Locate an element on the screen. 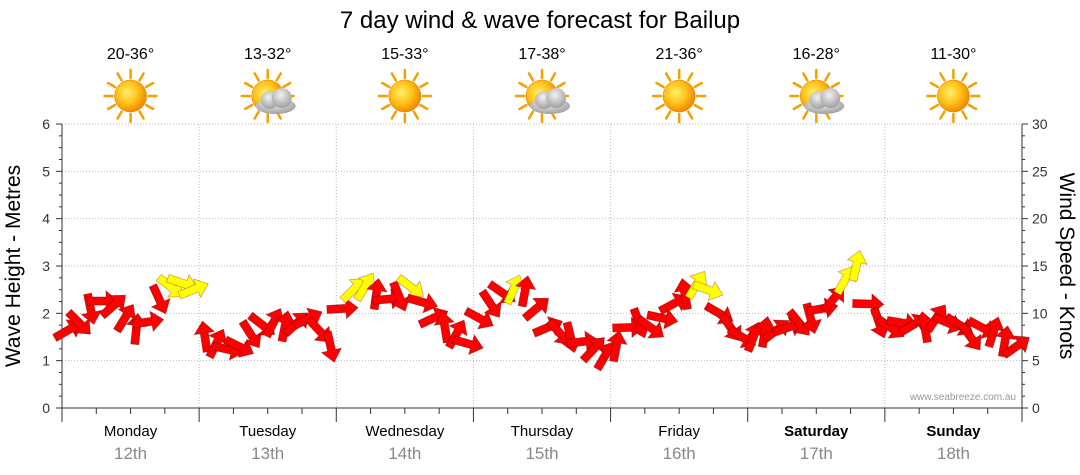 The image size is (1080, 475). right-tick-label: 5 is located at coordinates (1036, 361).